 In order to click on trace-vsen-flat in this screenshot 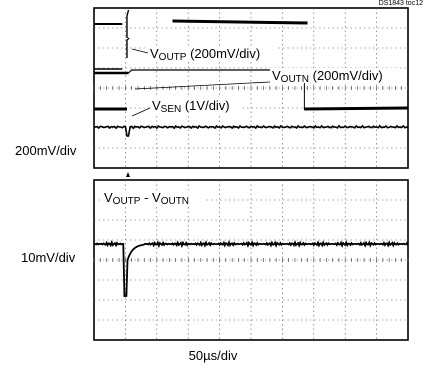, I will do `click(216, 71)`.